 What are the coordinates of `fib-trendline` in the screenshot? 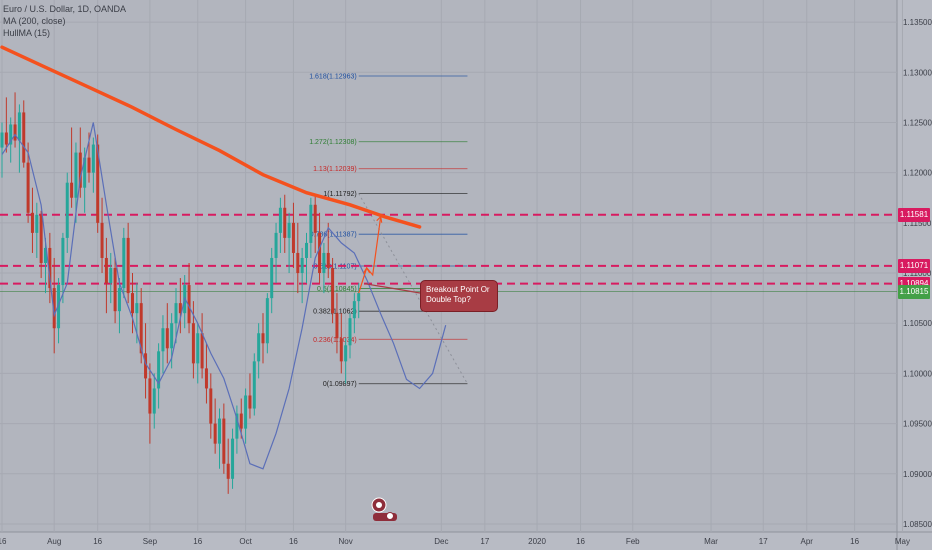 It's located at (413, 288).